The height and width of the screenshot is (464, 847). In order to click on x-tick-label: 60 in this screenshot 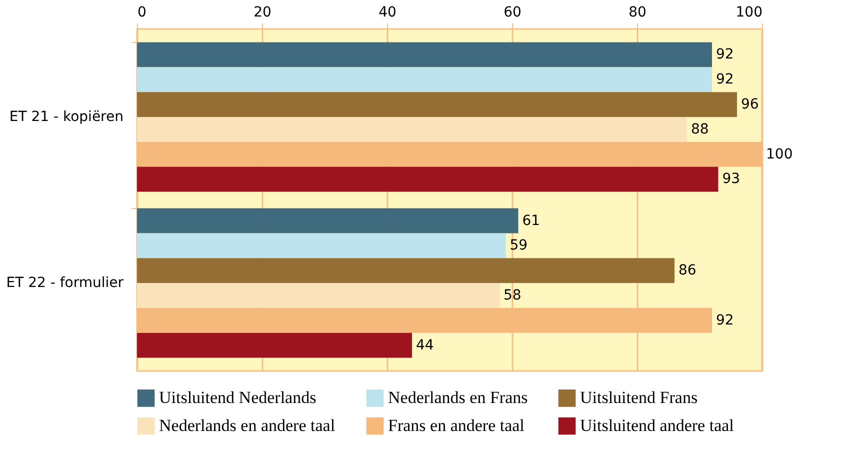, I will do `click(513, 12)`.